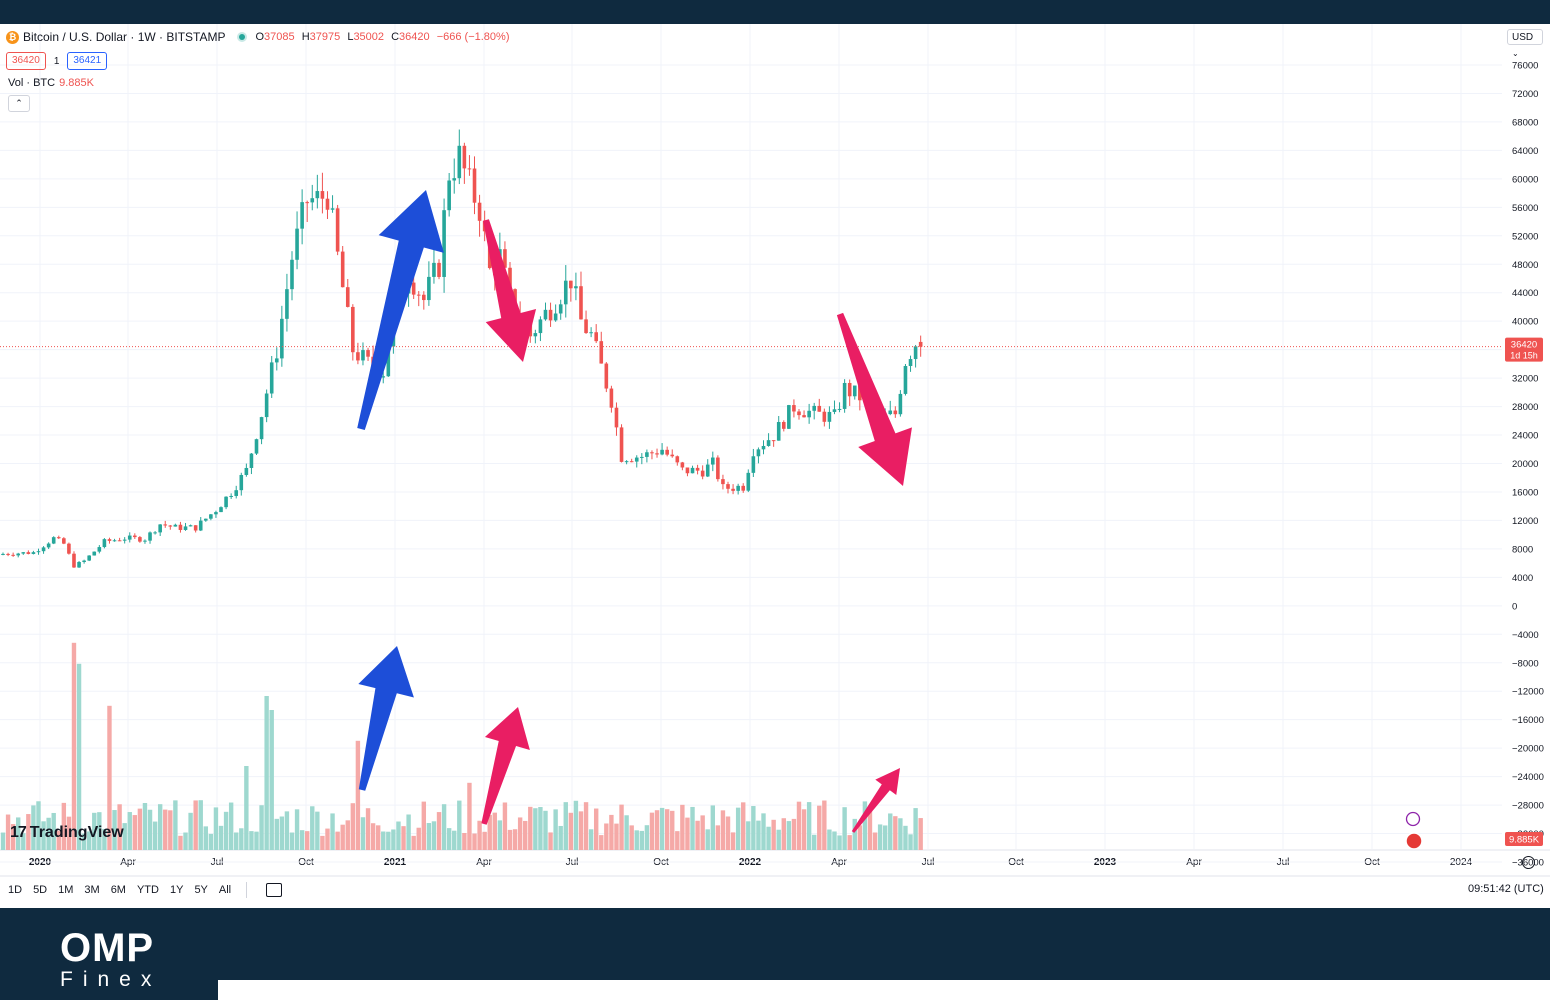 The width and height of the screenshot is (1550, 1000). Describe the element at coordinates (51, 83) in the screenshot. I see `volume-legend: Vol · BTC 9.885K` at that location.